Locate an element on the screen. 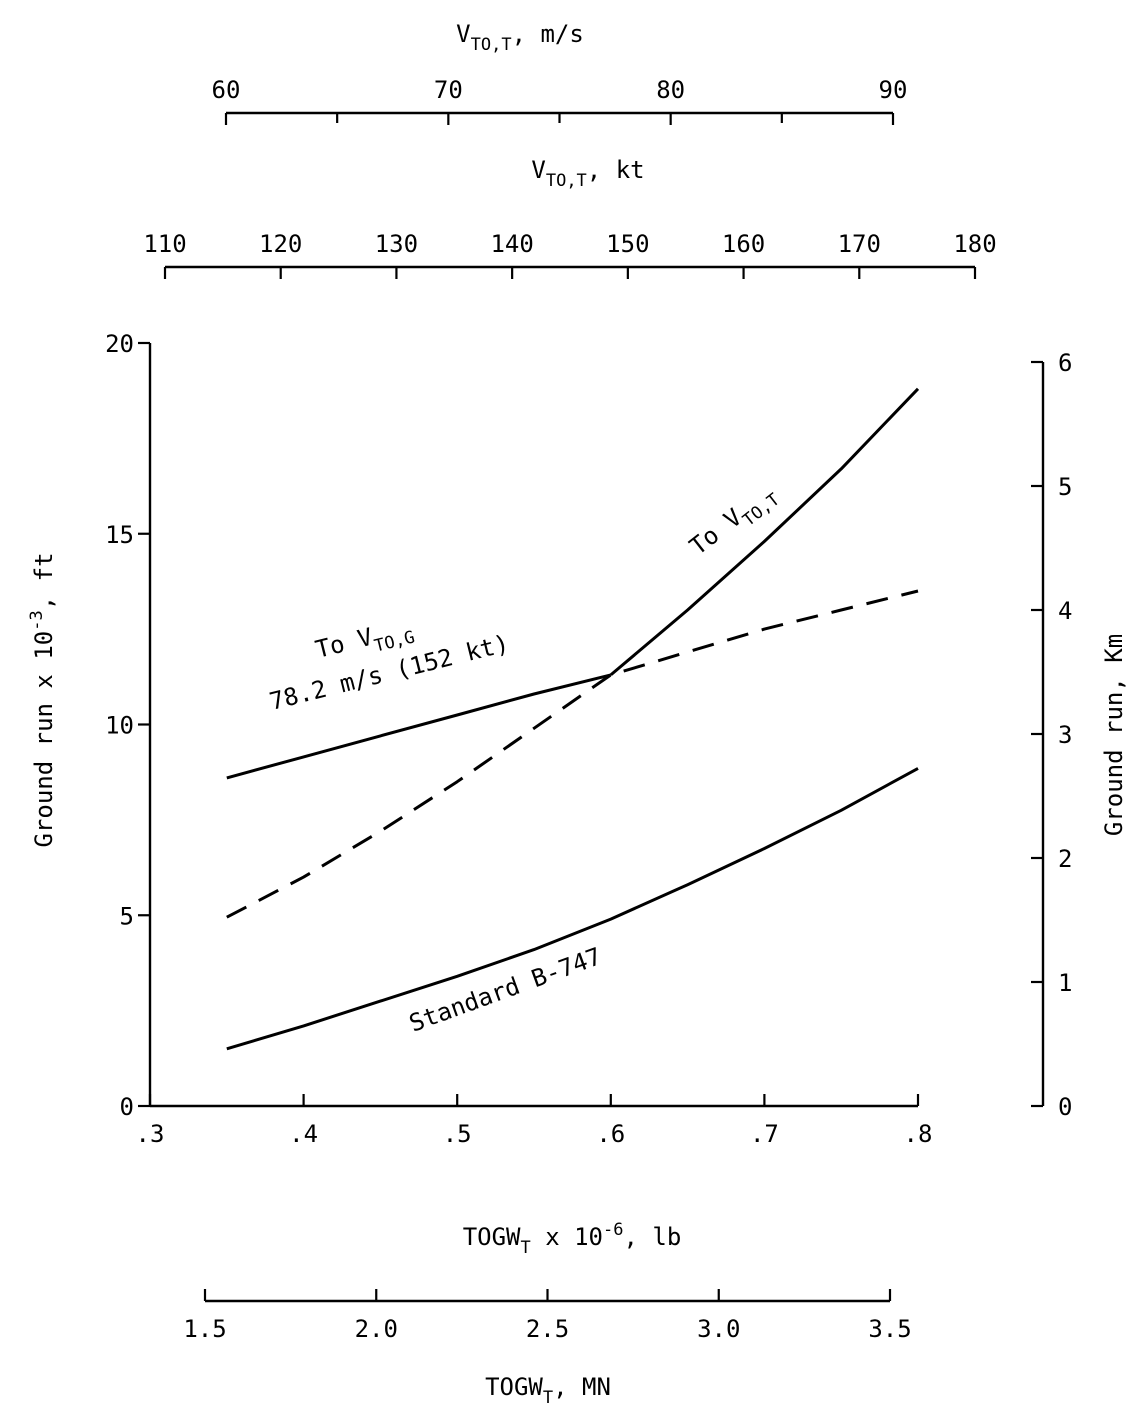  right-axis-title: Ground run, Km is located at coordinates (1114, 735).